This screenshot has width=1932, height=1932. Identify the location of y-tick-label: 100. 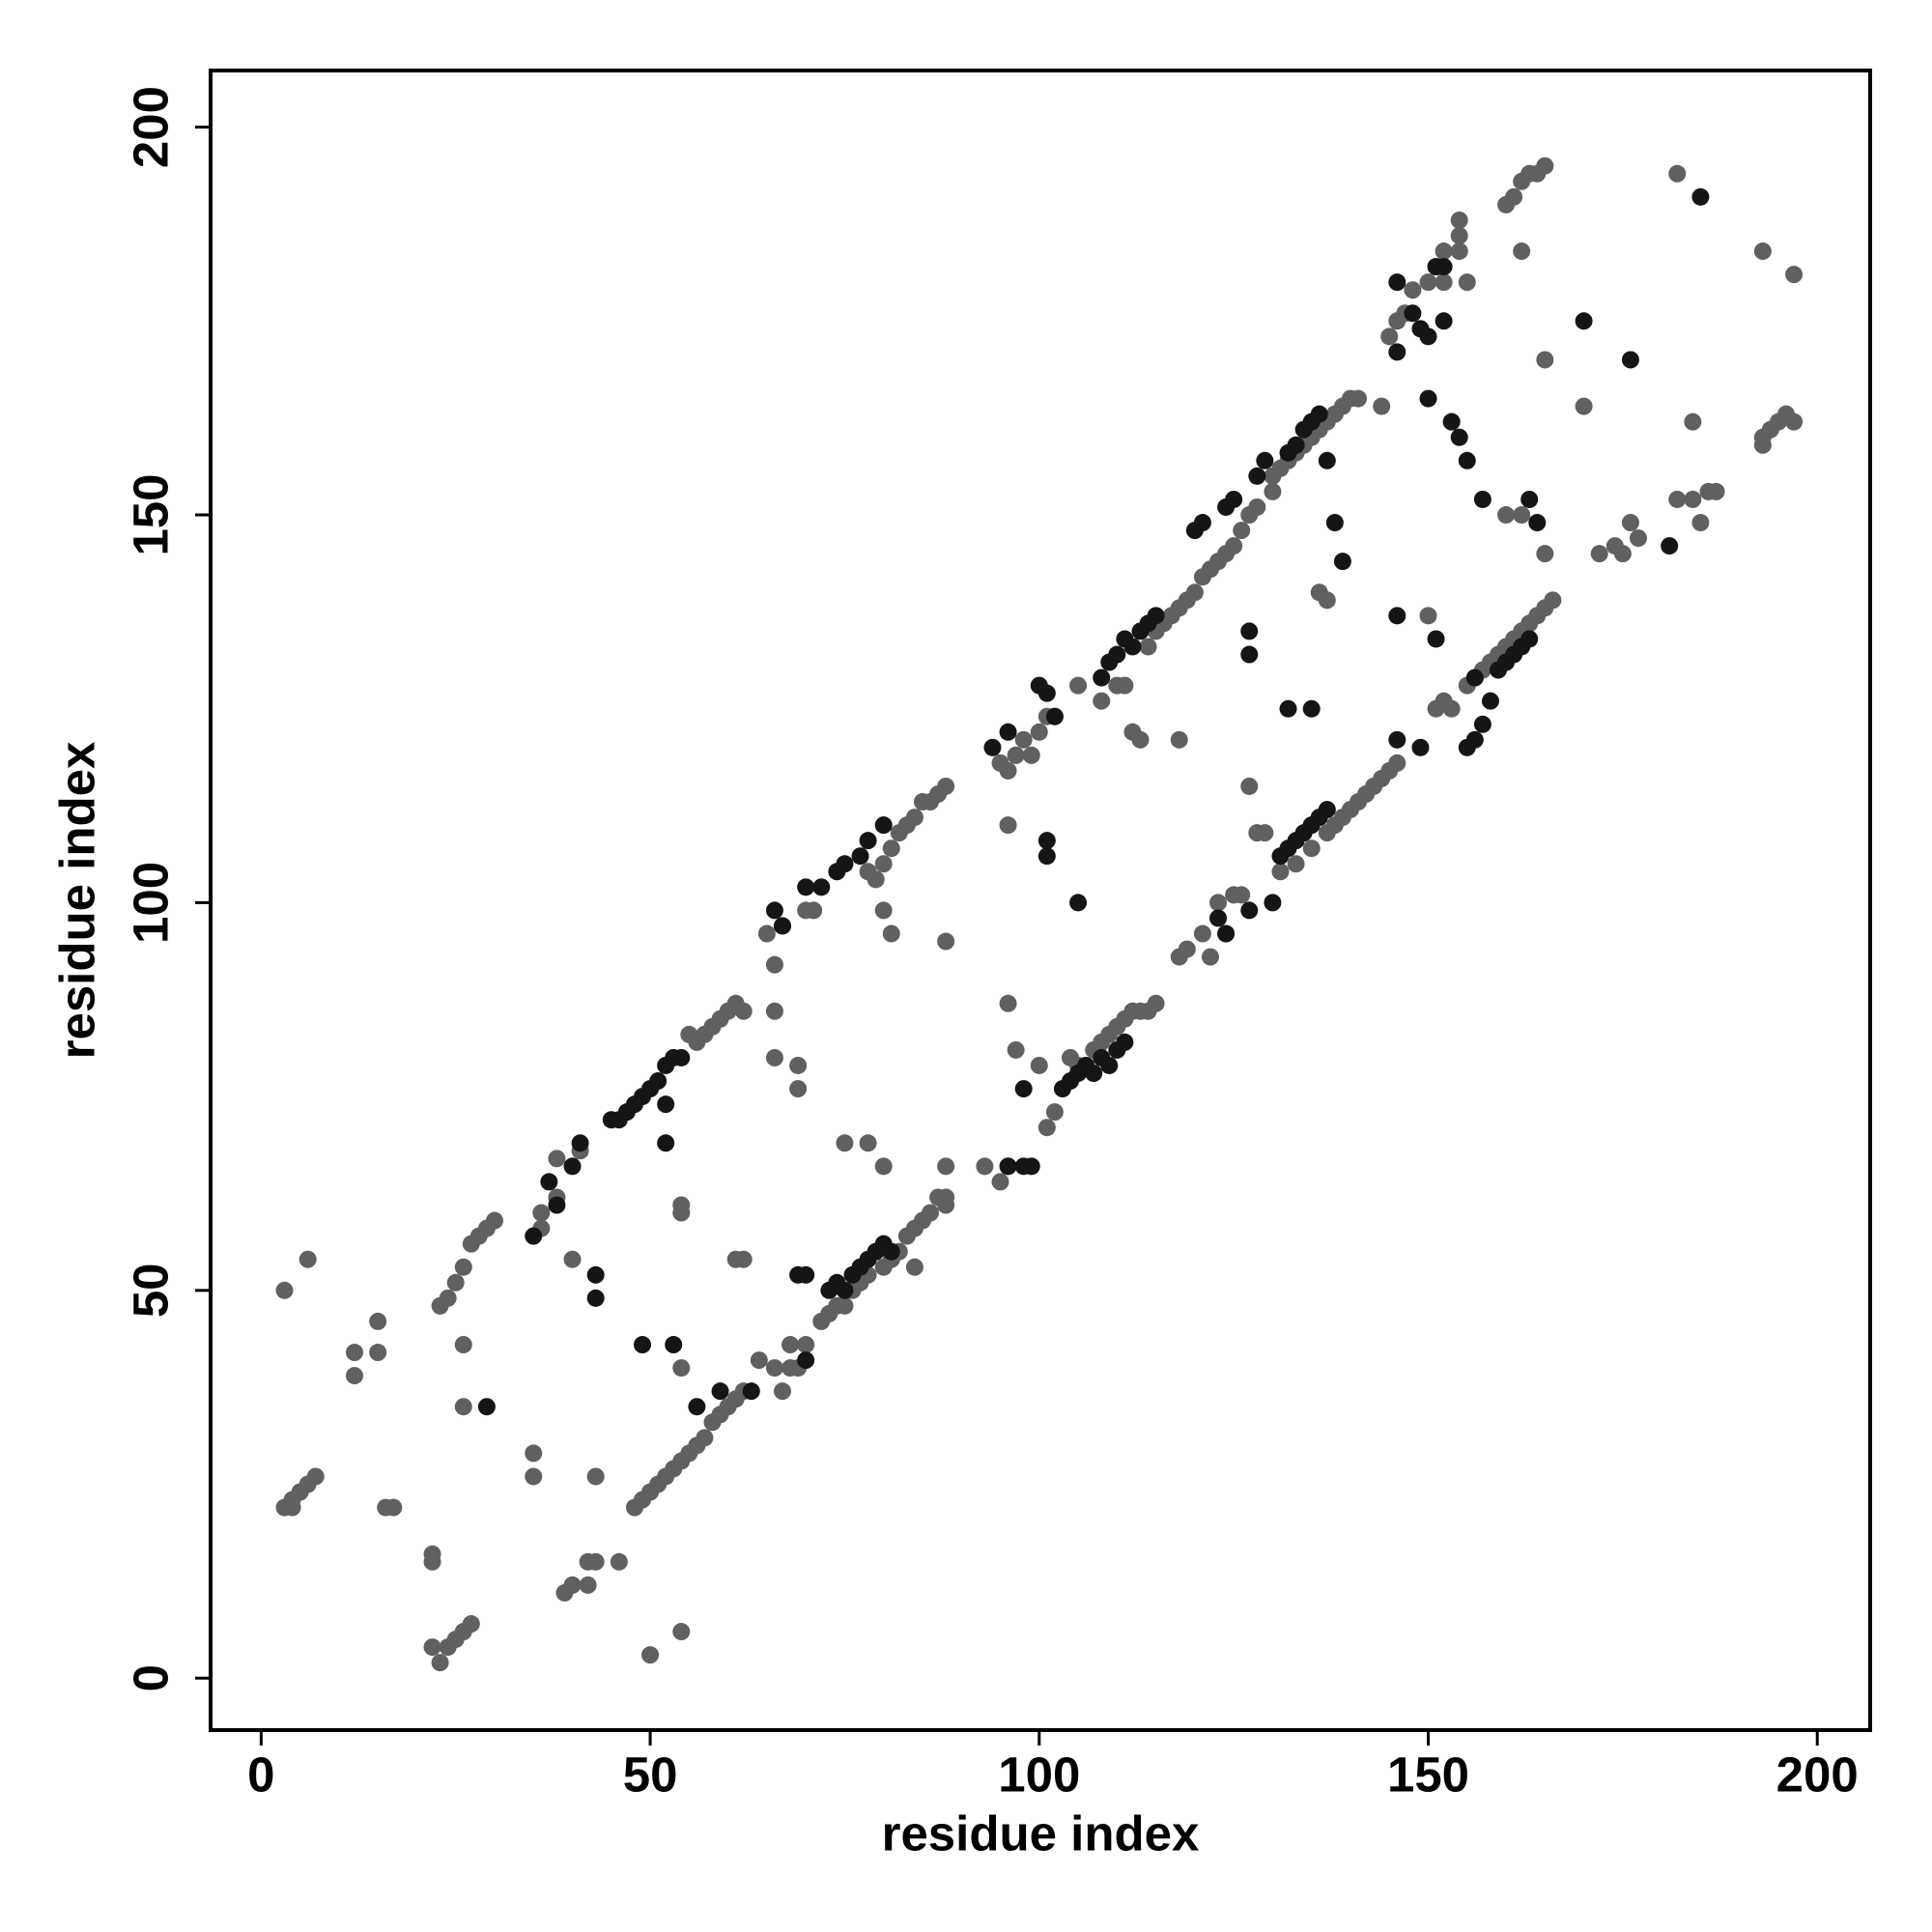
(150, 903).